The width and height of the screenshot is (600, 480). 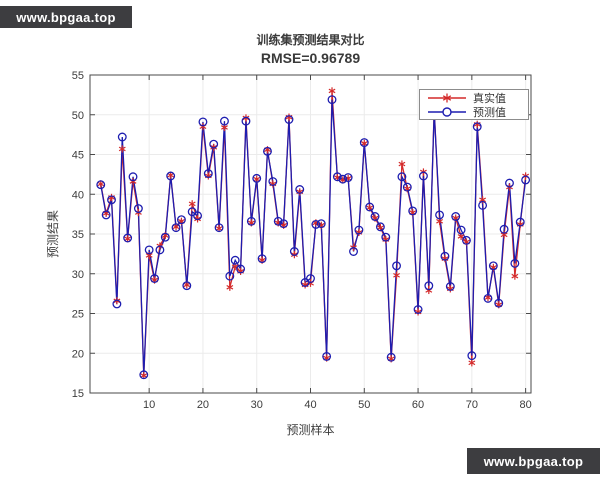 I want to click on chart-title: 训练集预测结果对比, so click(x=310, y=40).